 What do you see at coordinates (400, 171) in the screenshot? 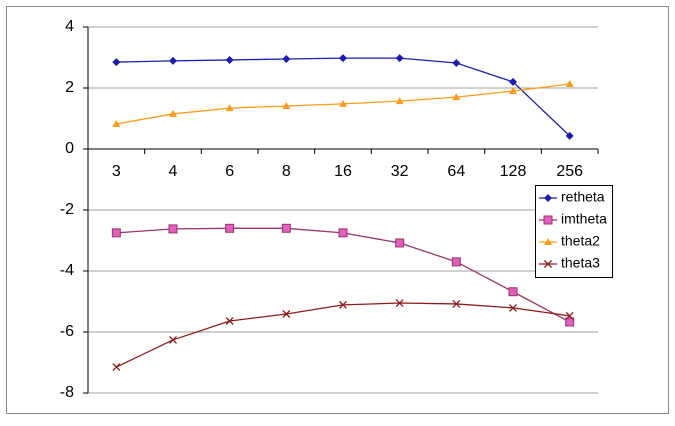
I see `x-tick-label: 32` at bounding box center [400, 171].